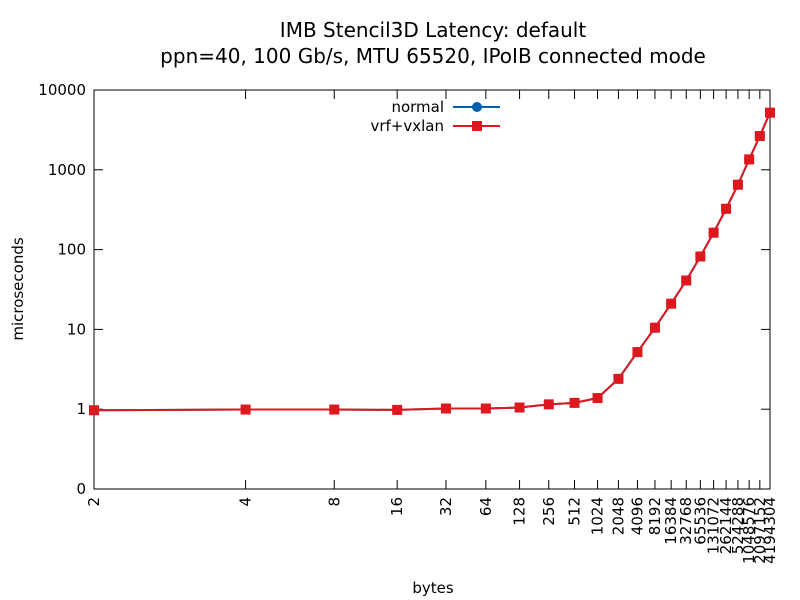  Describe the element at coordinates (334, 502) in the screenshot. I see `x-tick-label: 8` at that location.